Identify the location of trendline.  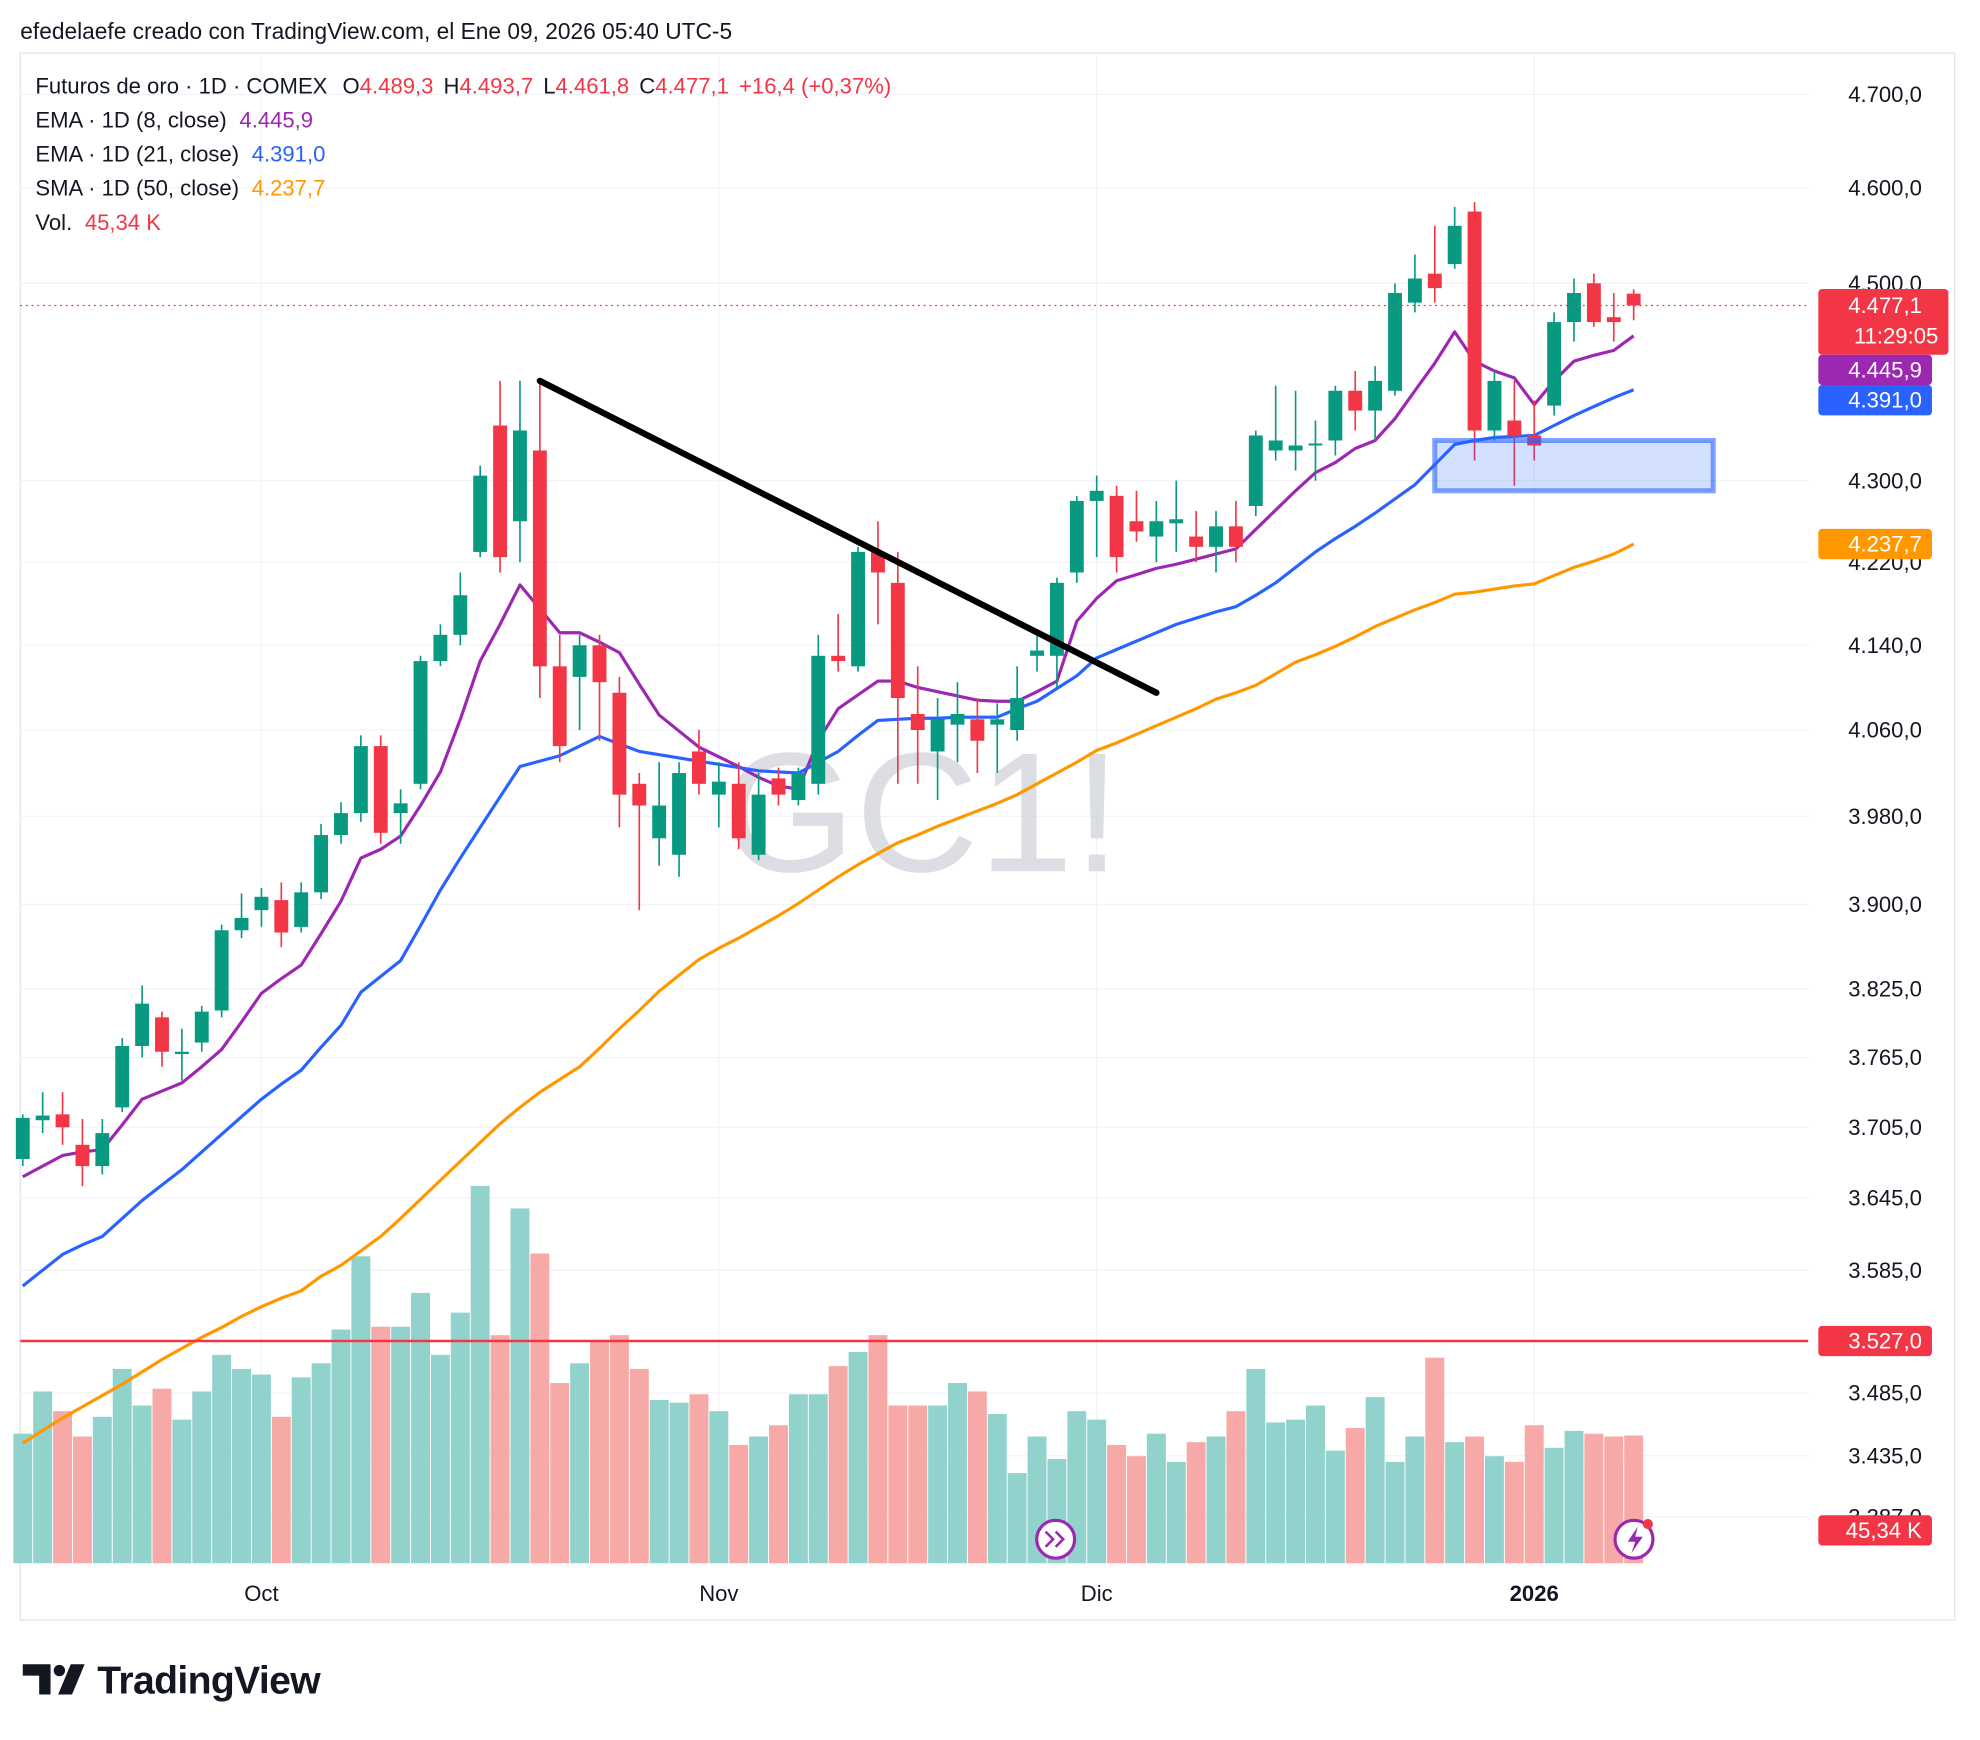
(848, 536).